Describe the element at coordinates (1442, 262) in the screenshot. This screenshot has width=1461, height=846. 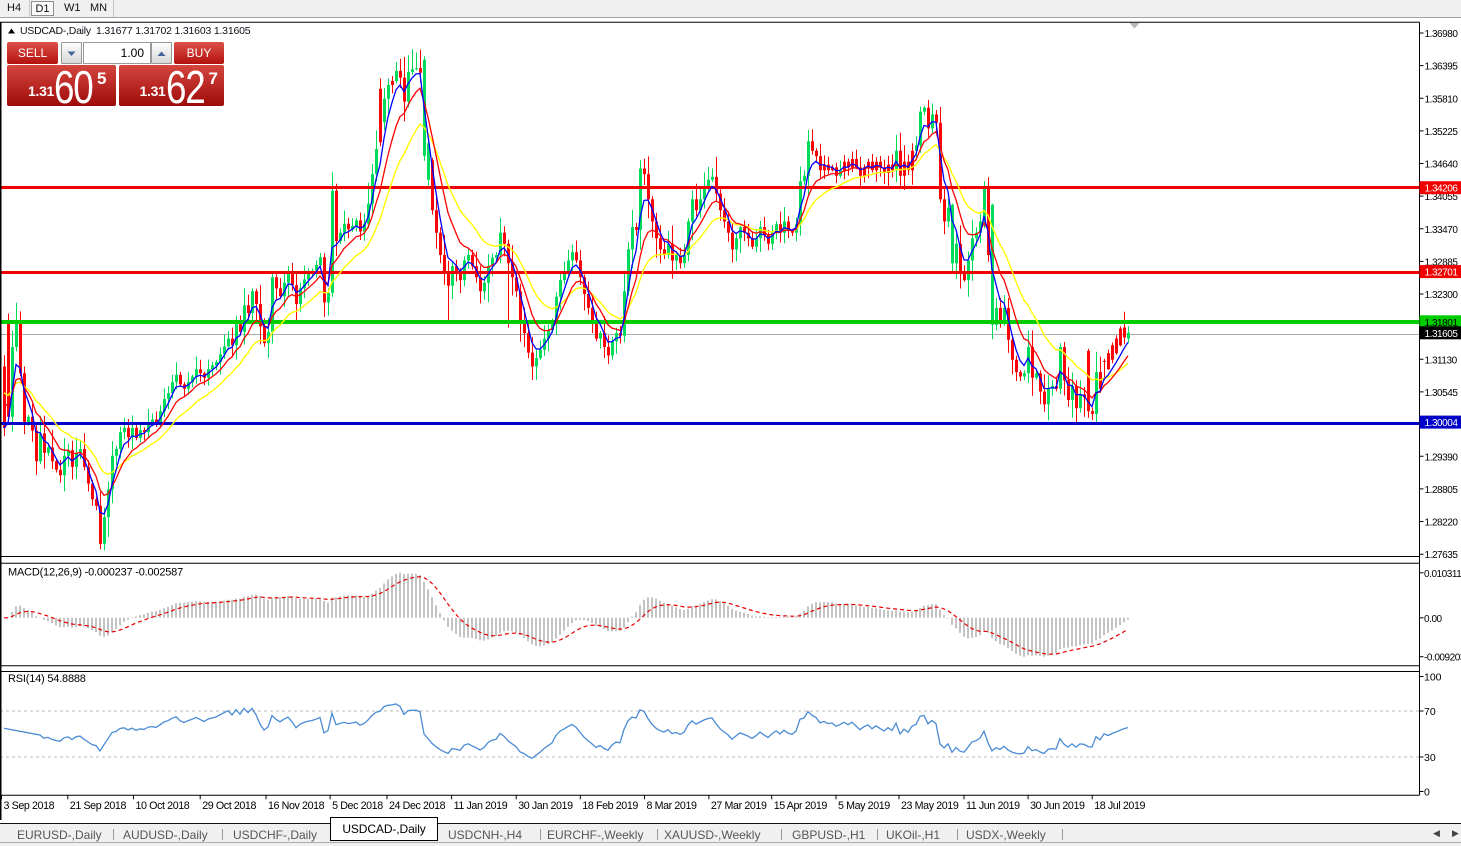
I see `svg-text: 1.32885` at that location.